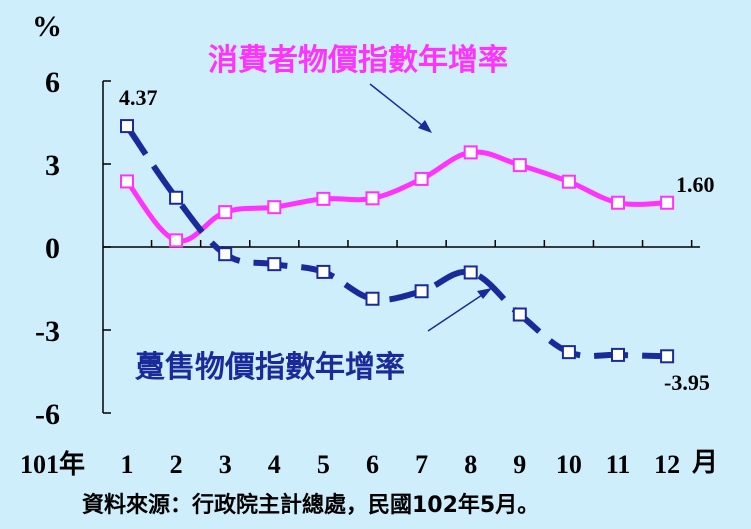 This screenshot has width=751, height=529. I want to click on x-tick-labels: 1 2 3 4 5 6 7 8 9 10 11 12, so click(401, 464).